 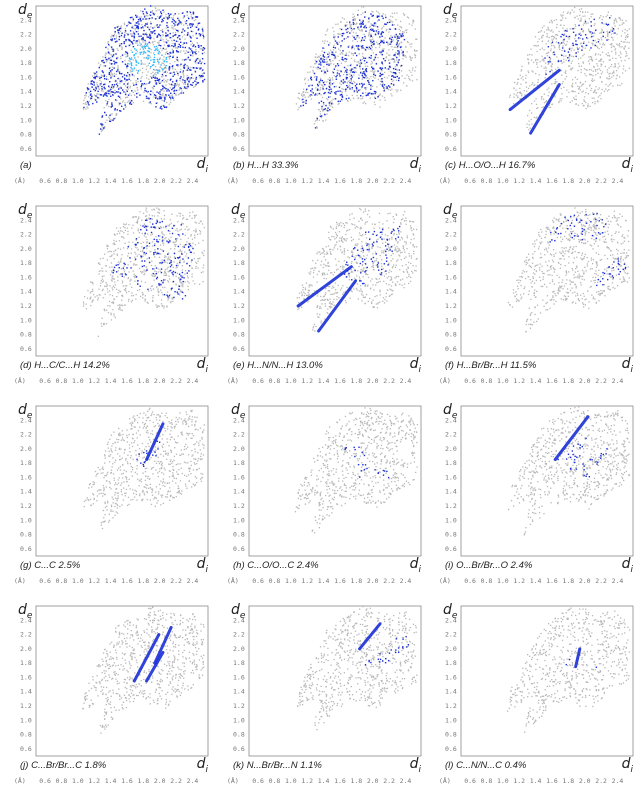 What do you see at coordinates (96, 365) in the screenshot?
I see `contact-percent: 14.2%` at bounding box center [96, 365].